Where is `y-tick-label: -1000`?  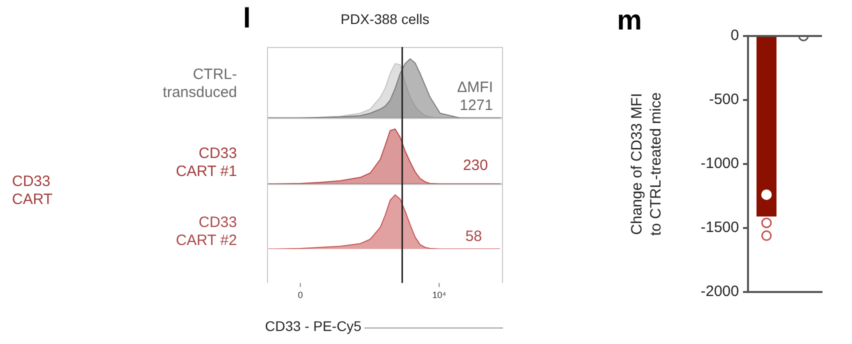
y-tick-label: -1000 is located at coordinates (719, 163).